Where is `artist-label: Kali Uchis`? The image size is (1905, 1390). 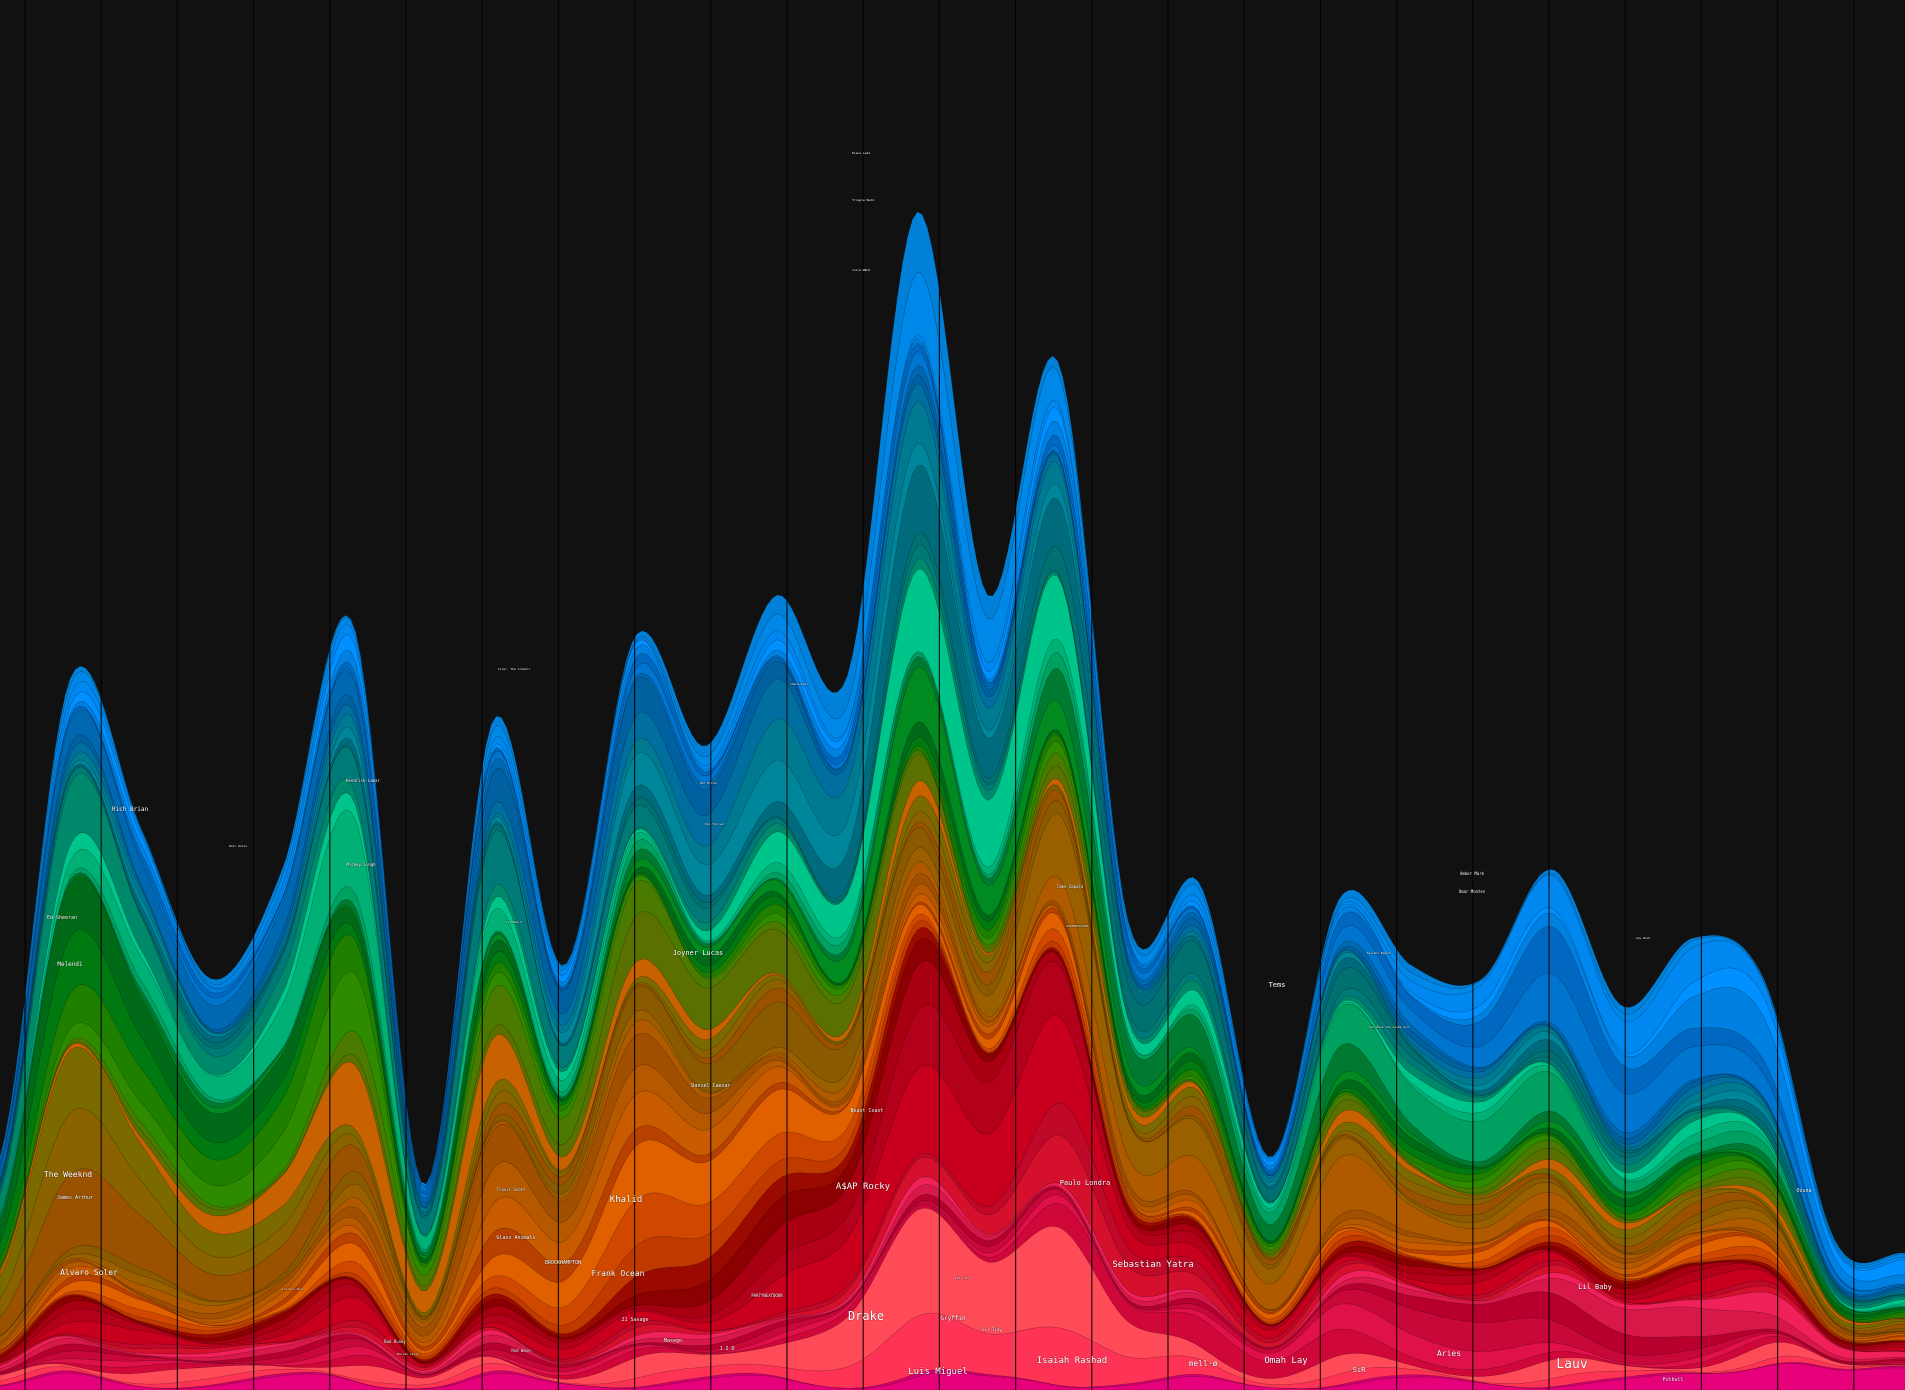 artist-label: Kali Uchis is located at coordinates (238, 846).